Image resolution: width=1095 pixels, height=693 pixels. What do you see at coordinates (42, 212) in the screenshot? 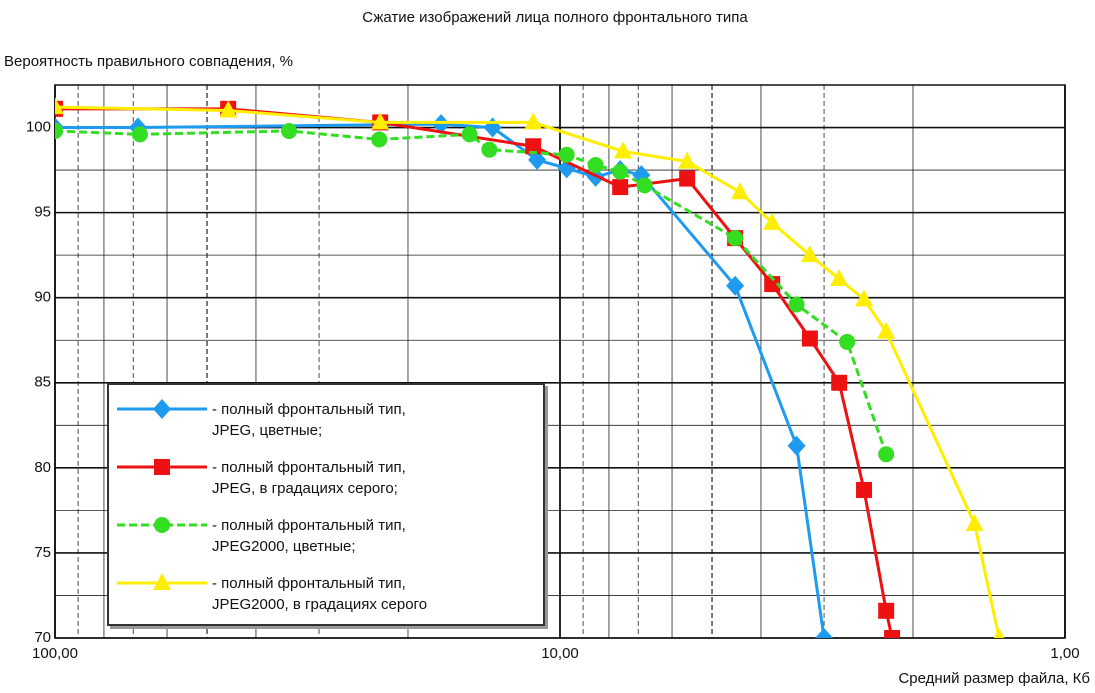
I see `y-tick-label: 95` at bounding box center [42, 212].